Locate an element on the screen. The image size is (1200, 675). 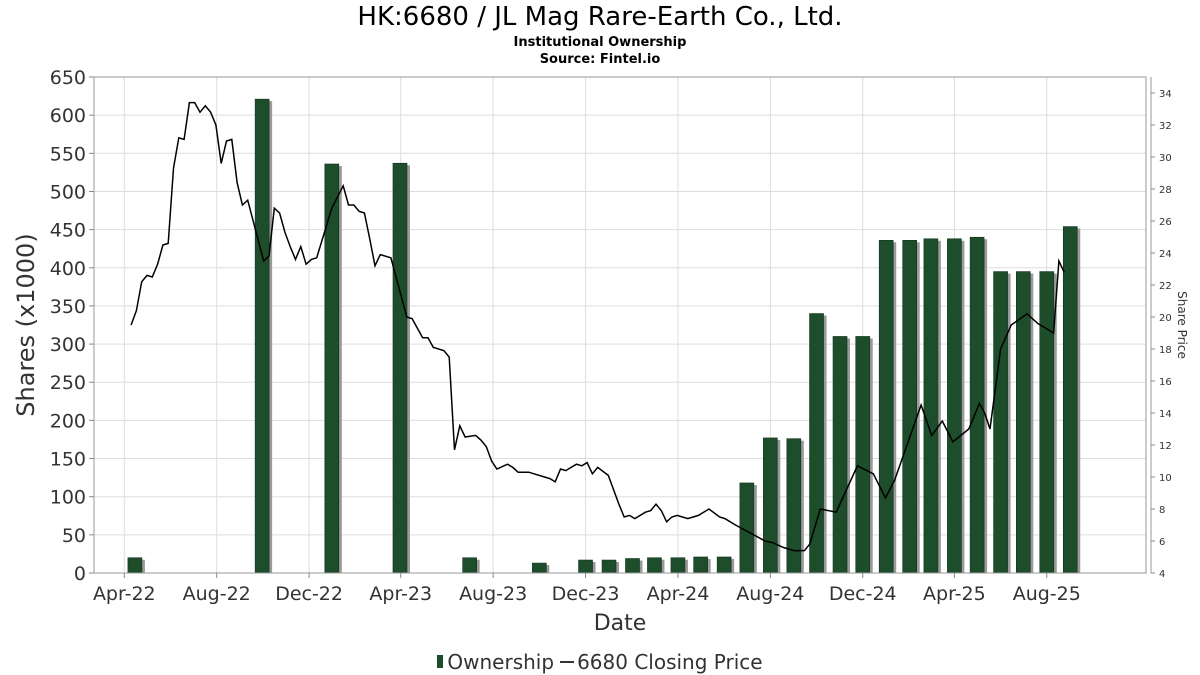
y-right-tick-label: 22 is located at coordinates (1165, 286).